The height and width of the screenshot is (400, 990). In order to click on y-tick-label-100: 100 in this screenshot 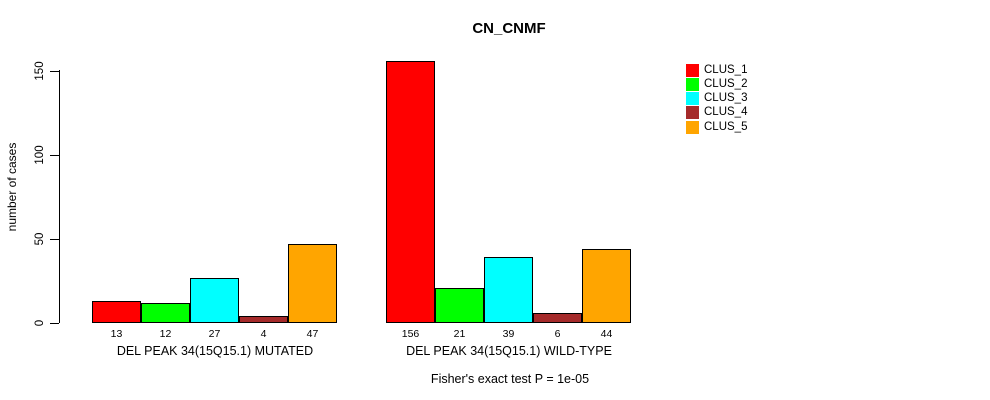, I will do `click(40, 155)`.